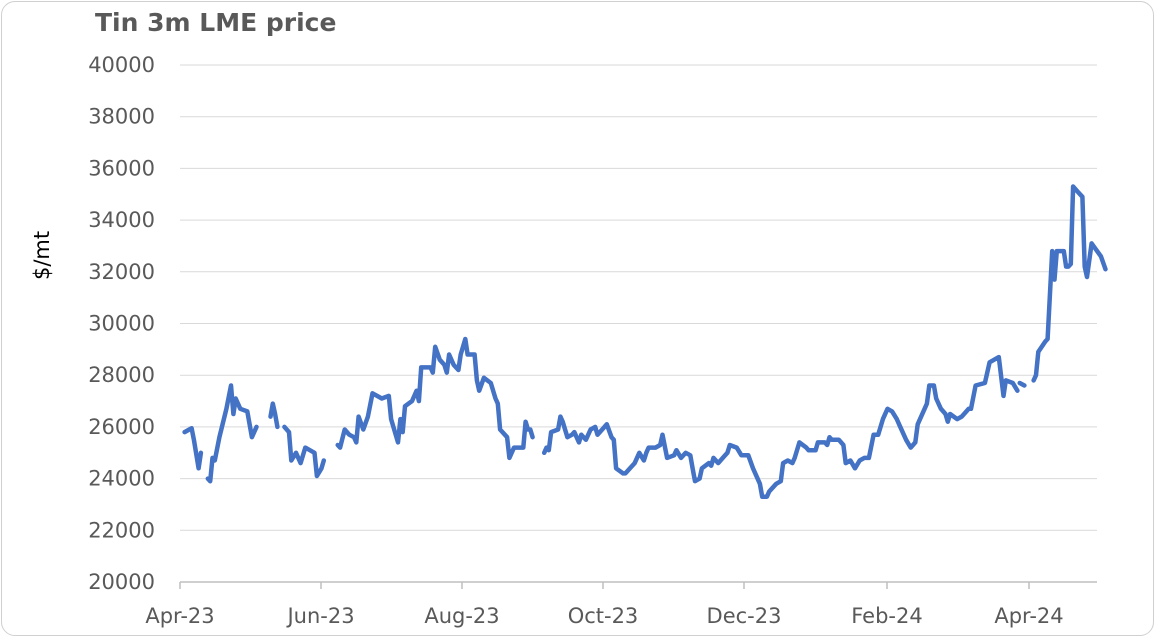 This screenshot has width=1157, height=639. I want to click on x-tick-label: Apr-24, so click(1028, 616).